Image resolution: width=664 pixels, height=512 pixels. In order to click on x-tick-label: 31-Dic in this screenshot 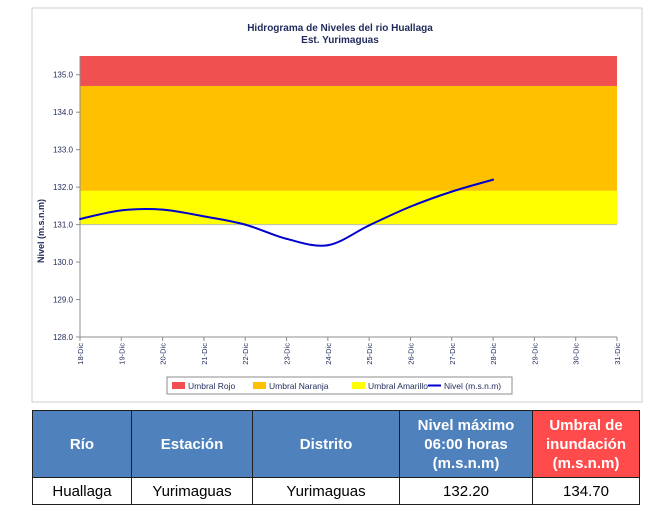, I will do `click(617, 354)`.